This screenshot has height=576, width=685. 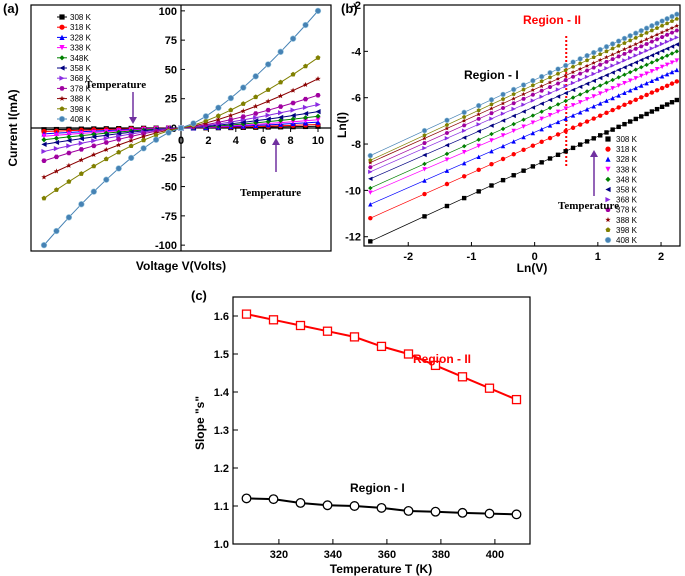 What do you see at coordinates (81, 119) in the screenshot?
I see `panel-a-legend-label: 408 K` at bounding box center [81, 119].